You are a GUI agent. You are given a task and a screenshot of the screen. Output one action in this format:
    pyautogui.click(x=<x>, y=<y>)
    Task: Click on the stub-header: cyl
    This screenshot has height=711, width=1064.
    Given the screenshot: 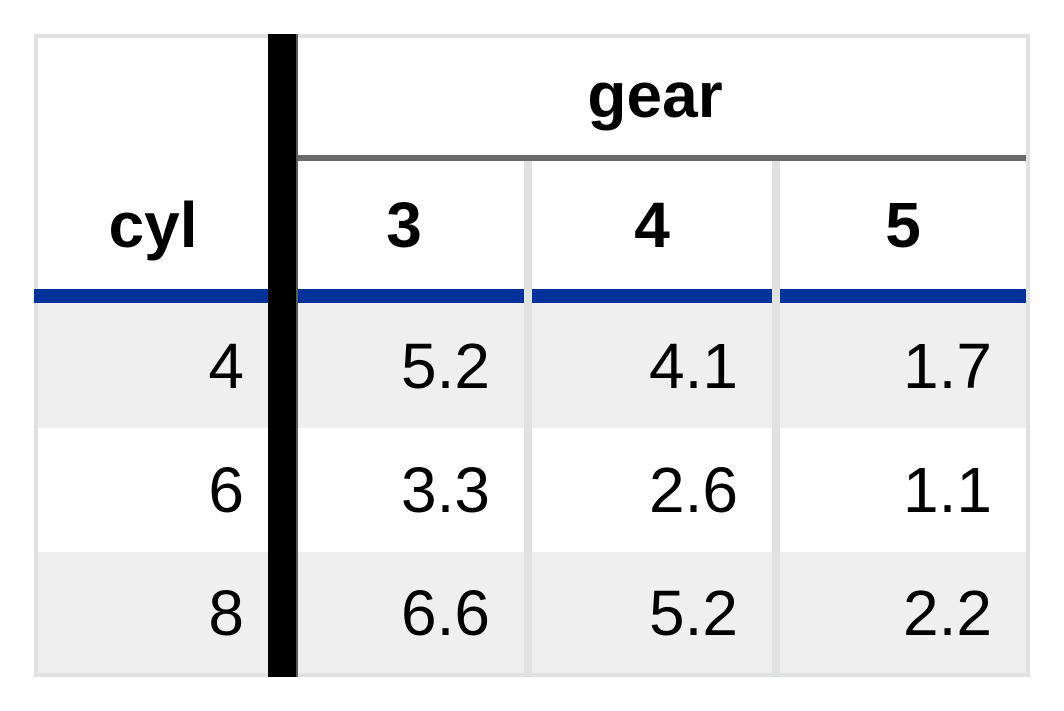 What is the action you would take?
    pyautogui.click(x=153, y=225)
    